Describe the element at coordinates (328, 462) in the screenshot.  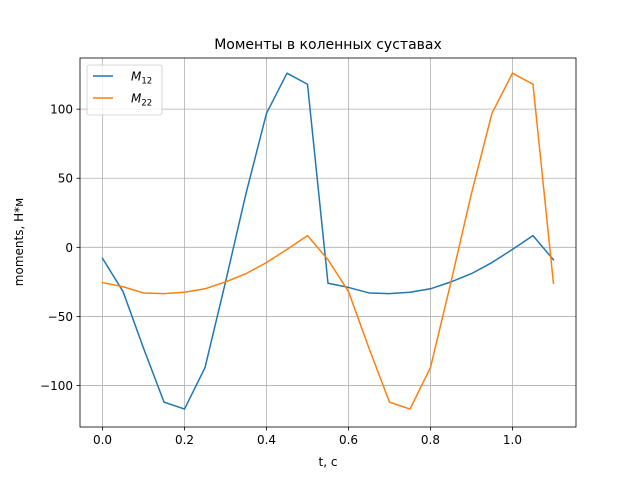
I see `x-axis-label: t, c` at that location.